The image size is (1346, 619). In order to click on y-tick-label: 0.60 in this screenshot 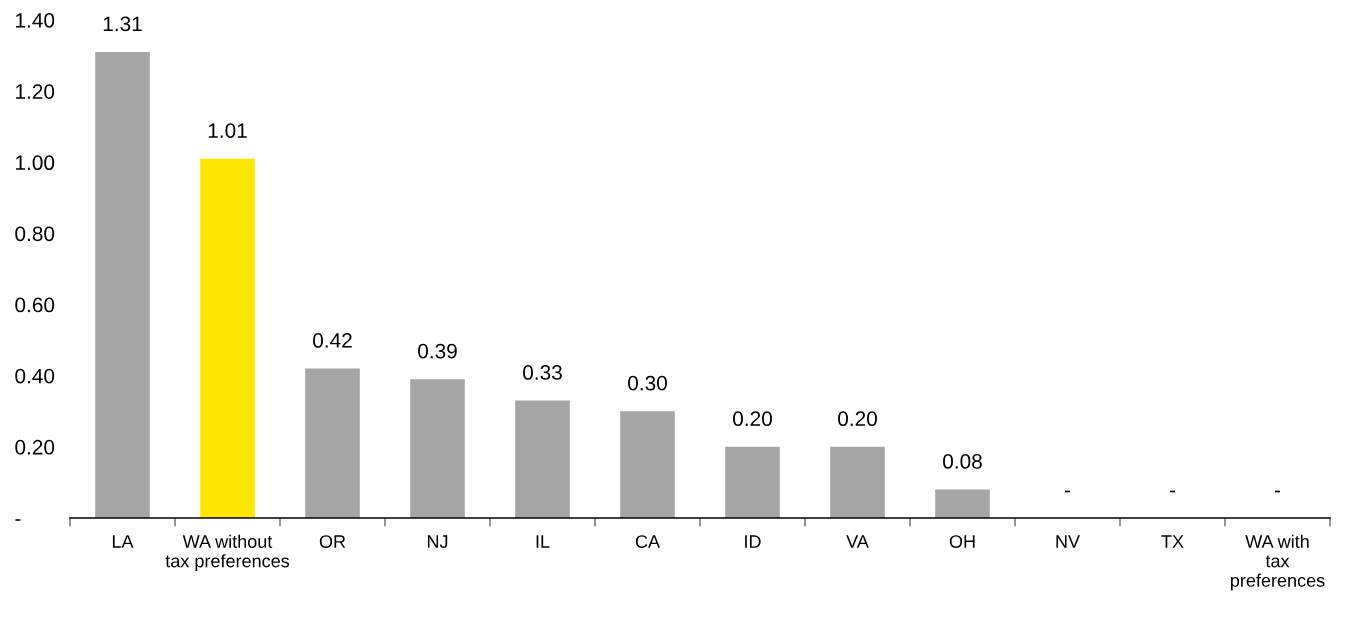, I will do `click(35, 305)`.